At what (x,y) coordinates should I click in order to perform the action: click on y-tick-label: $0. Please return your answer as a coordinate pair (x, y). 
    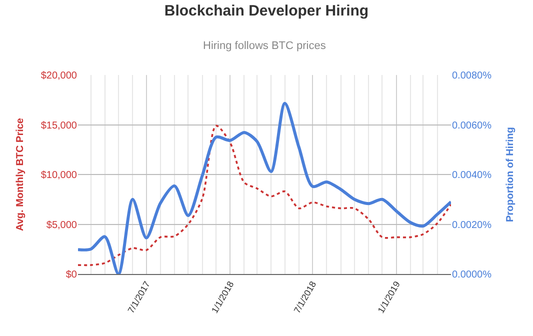
    Looking at the image, I should click on (72, 275).